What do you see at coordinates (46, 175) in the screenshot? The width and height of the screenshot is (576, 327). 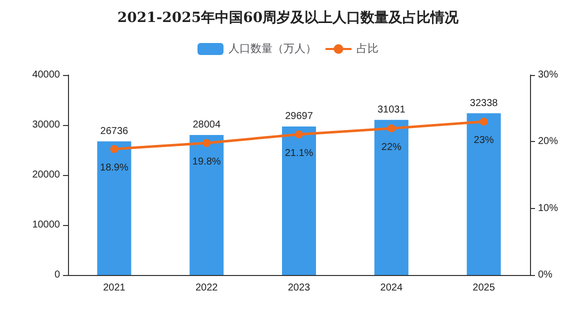 I see `y-tick-label: 20000` at bounding box center [46, 175].